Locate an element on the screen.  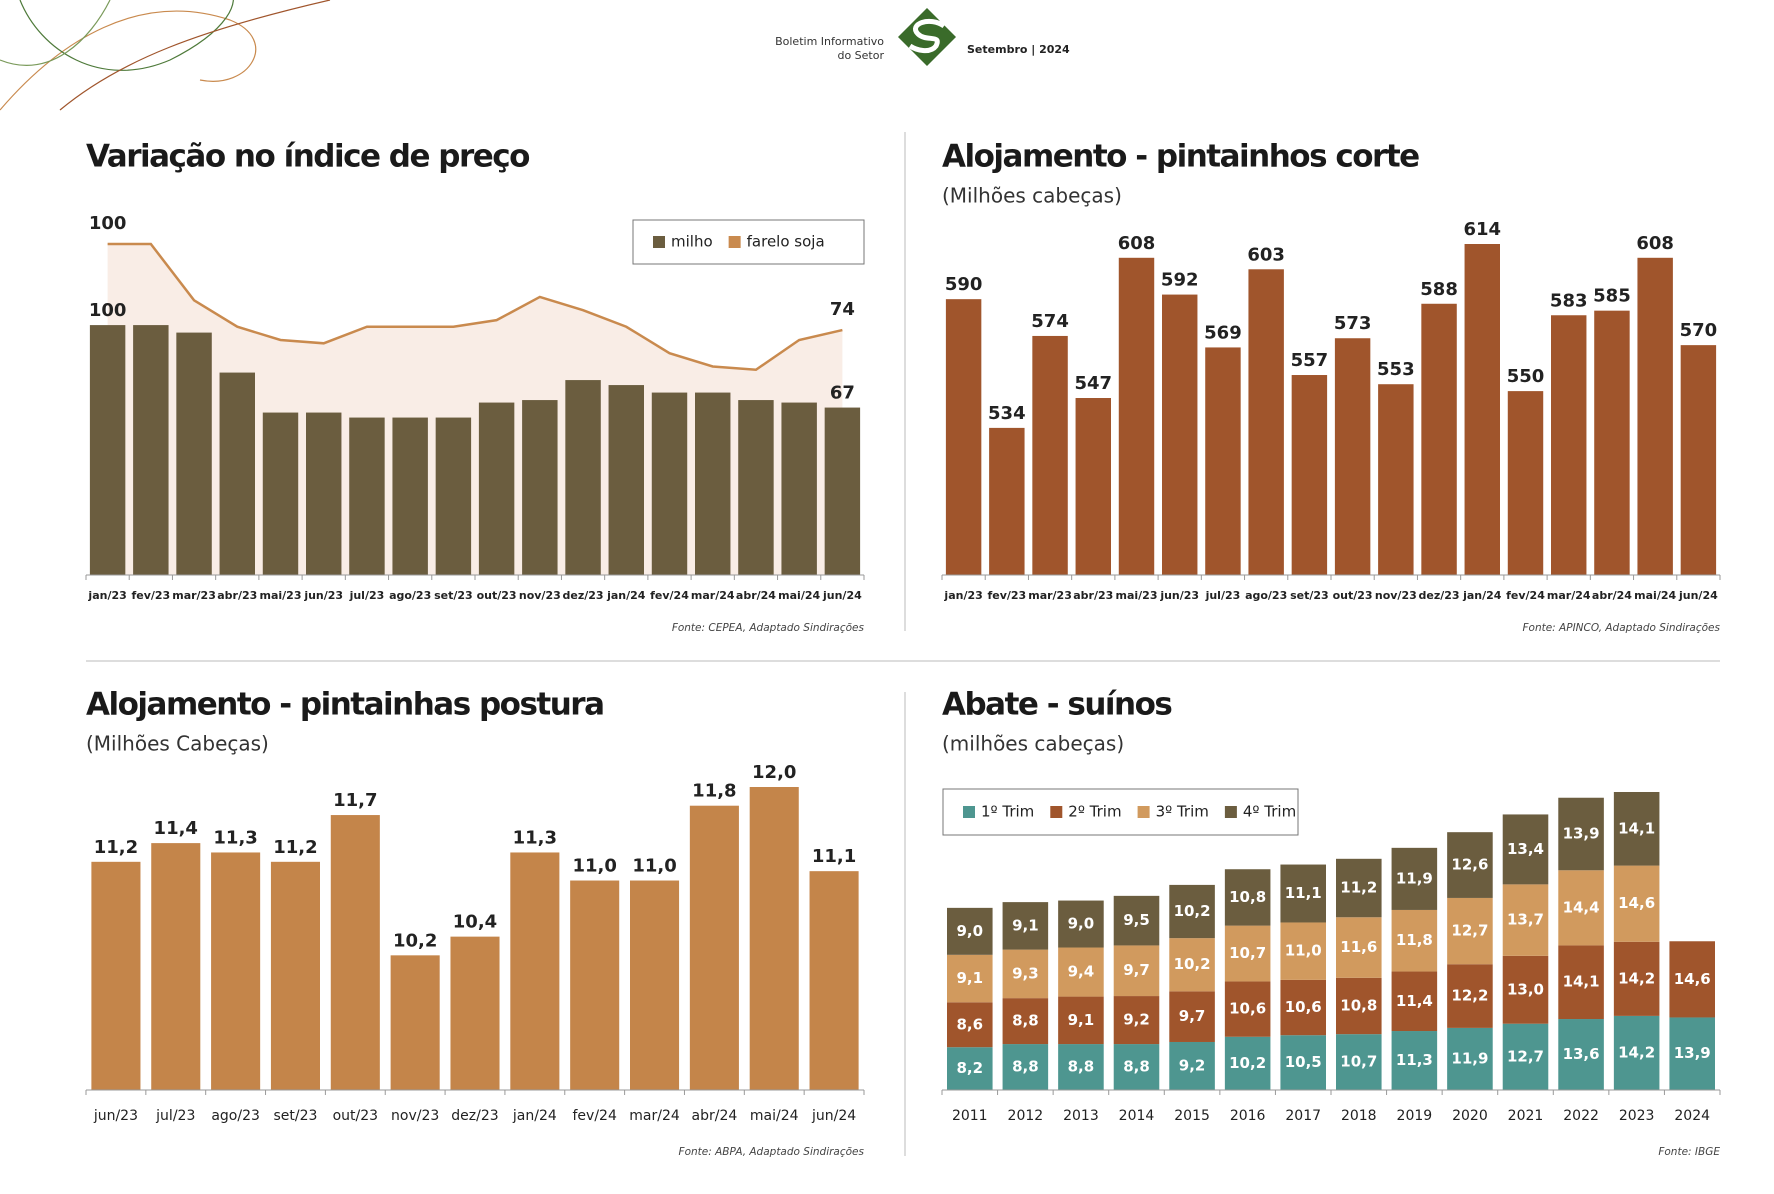
value-label: 10,6 is located at coordinates (1303, 1007).